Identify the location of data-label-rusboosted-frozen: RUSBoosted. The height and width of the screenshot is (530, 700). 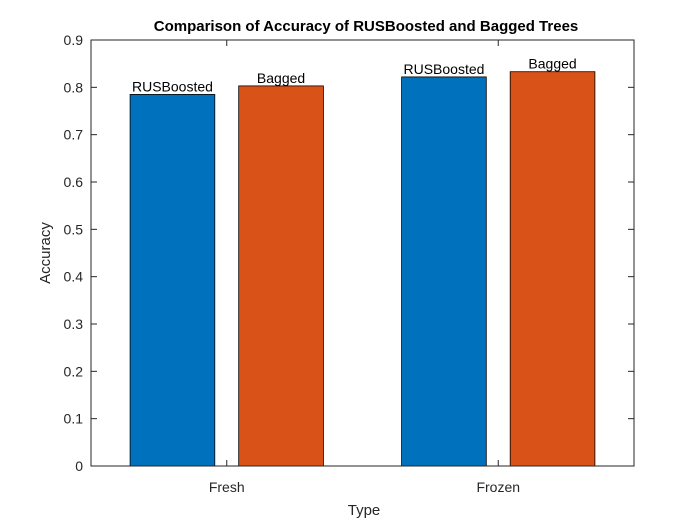
(443, 69).